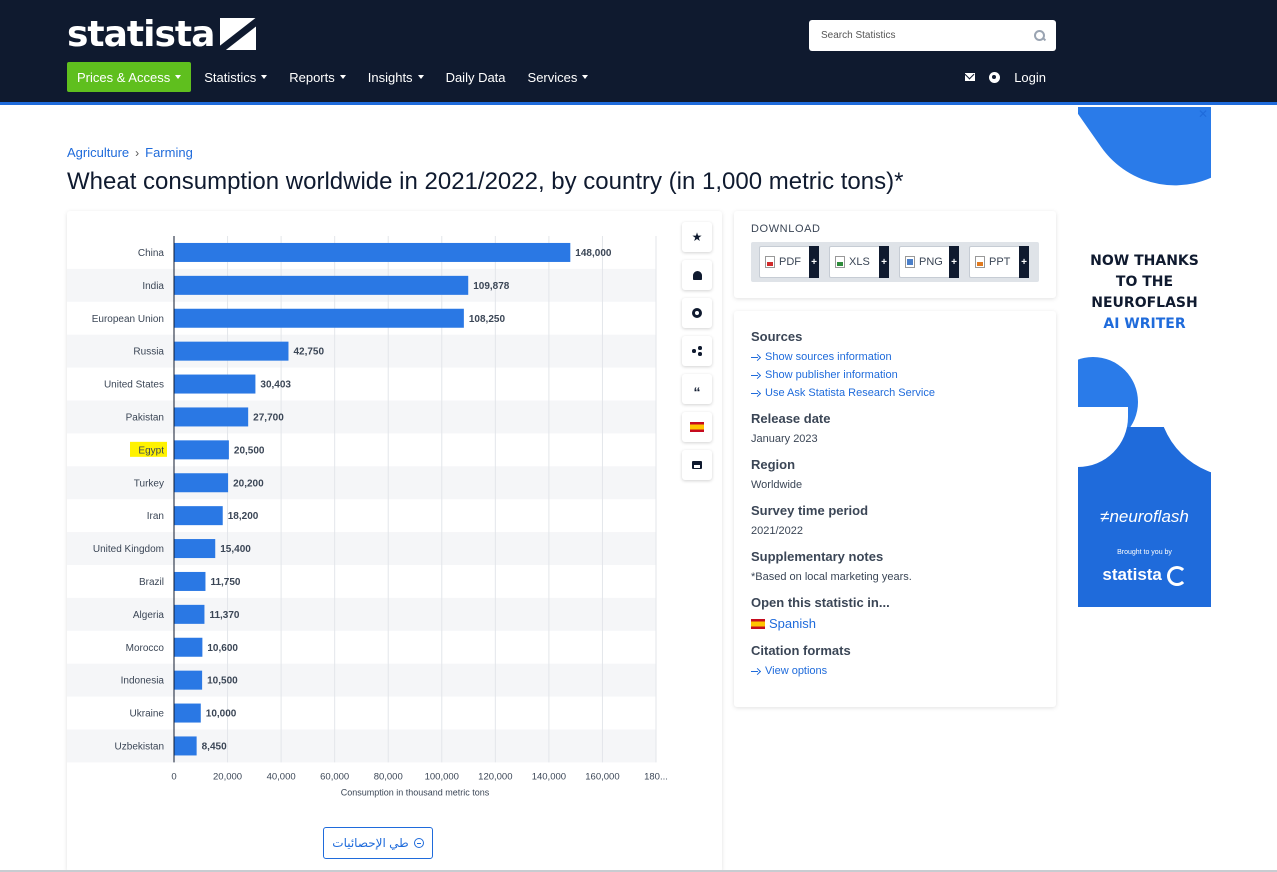 The height and width of the screenshot is (872, 1277). I want to click on category-label: Indonesia, so click(143, 681).